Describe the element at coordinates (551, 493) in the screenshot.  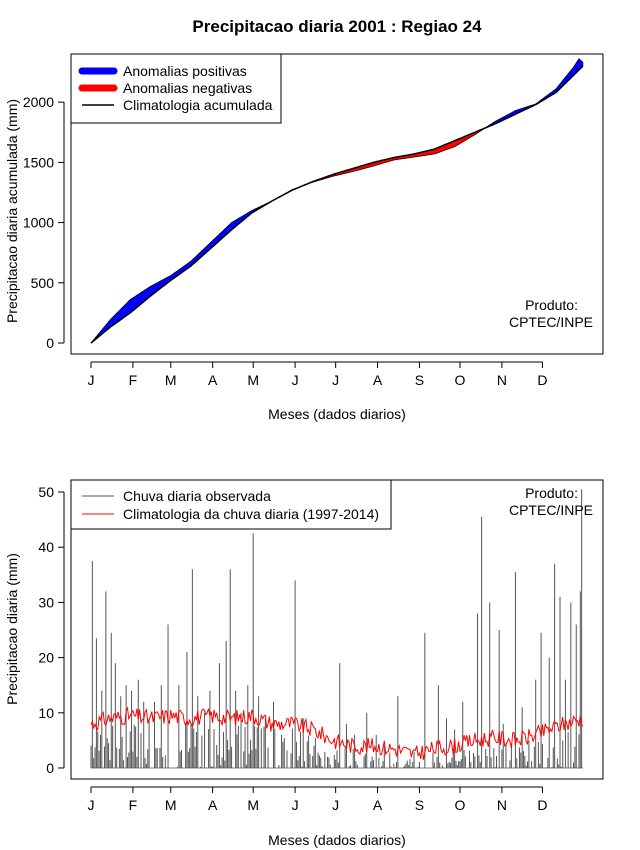
I see `producer-label-2: Produto:` at that location.